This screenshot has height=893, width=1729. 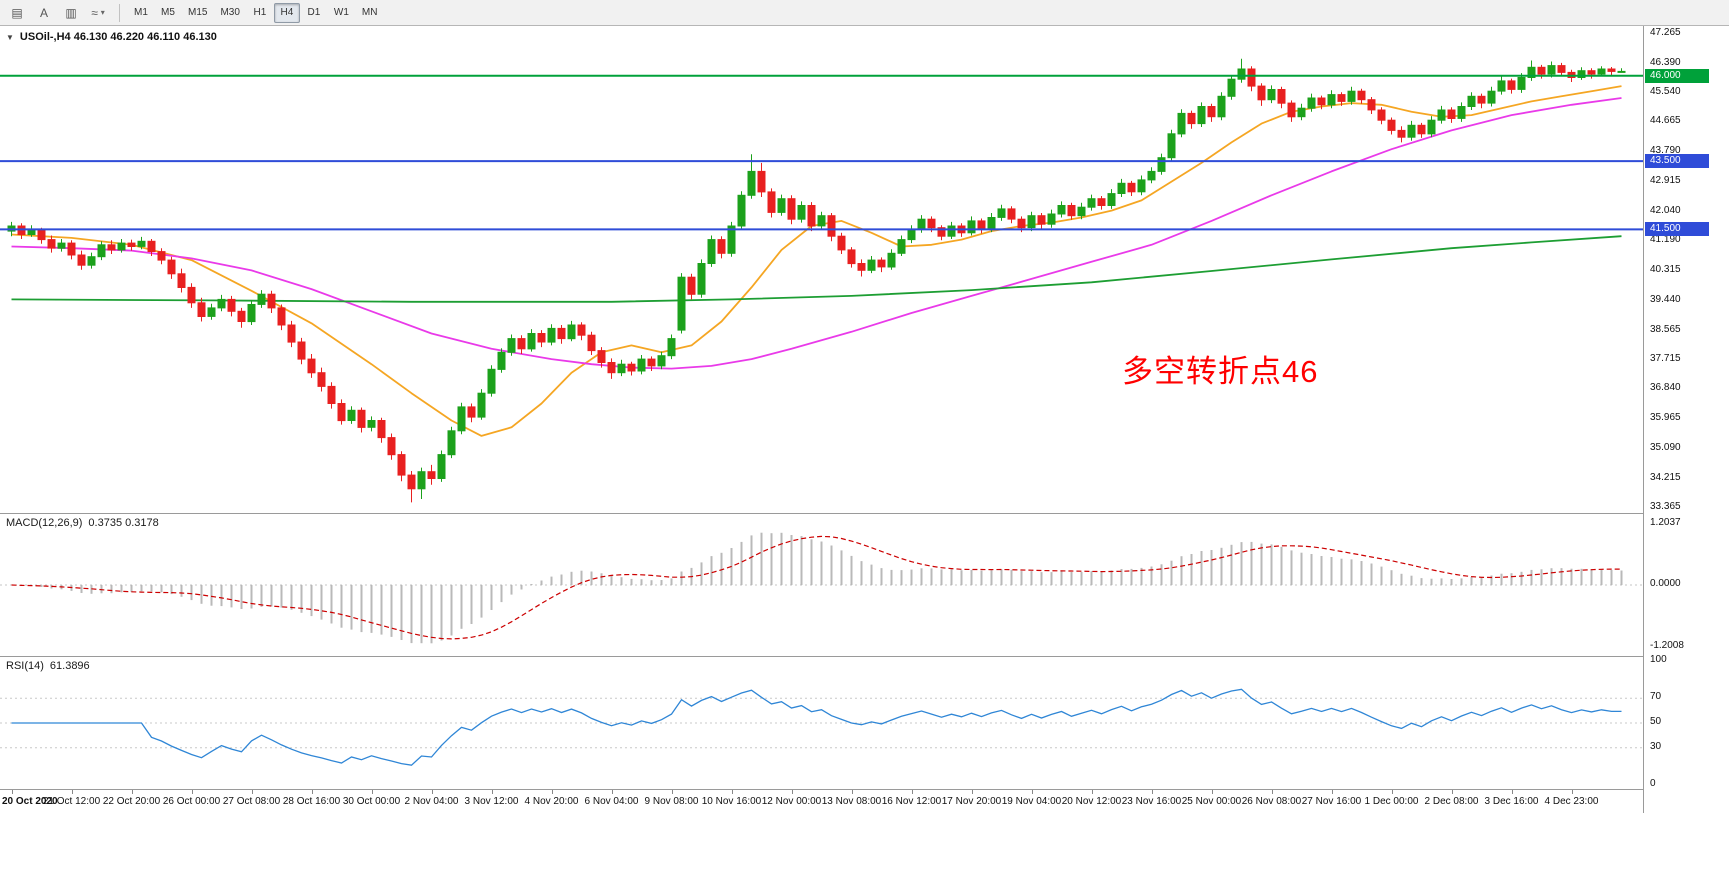 What do you see at coordinates (821, 722) in the screenshot?
I see `rsi-panel: RSI(14) 61.3896` at bounding box center [821, 722].